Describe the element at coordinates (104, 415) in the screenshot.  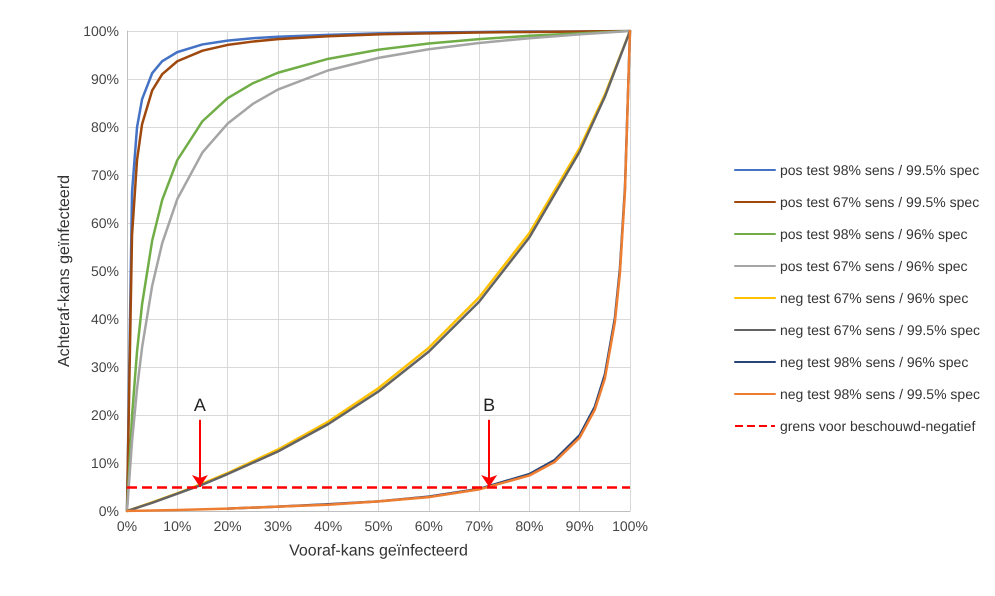
I see `y-tick-label: 20%` at that location.